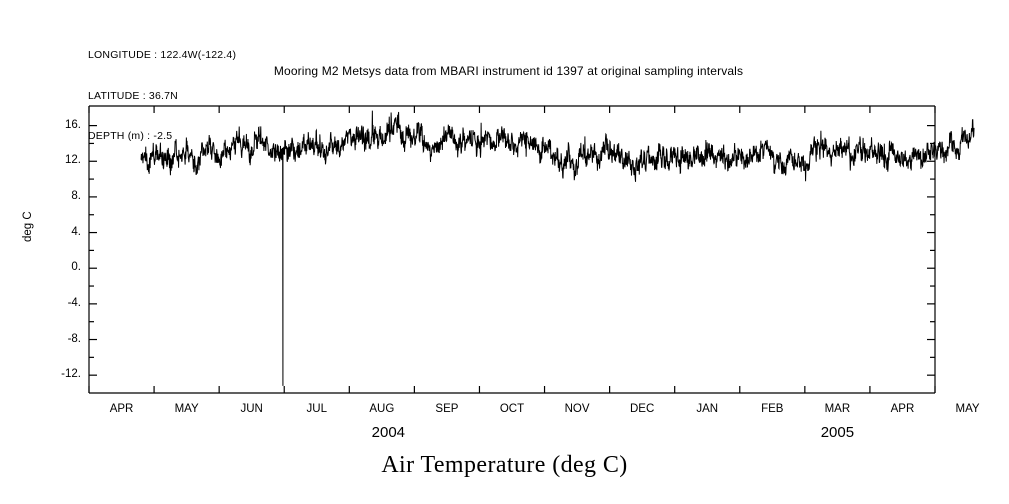 The image size is (1009, 504). I want to click on y-tick-label: -8., so click(74, 338).